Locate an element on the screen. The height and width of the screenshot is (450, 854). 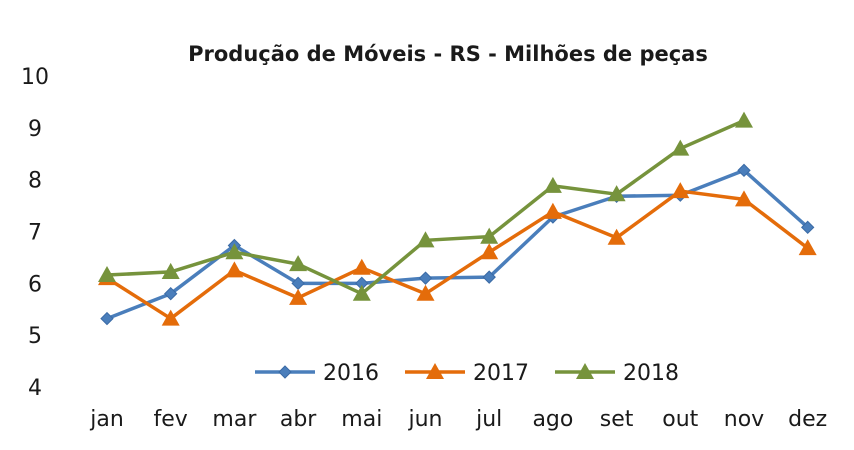
y-tick-label: 9 is located at coordinates (35, 129).